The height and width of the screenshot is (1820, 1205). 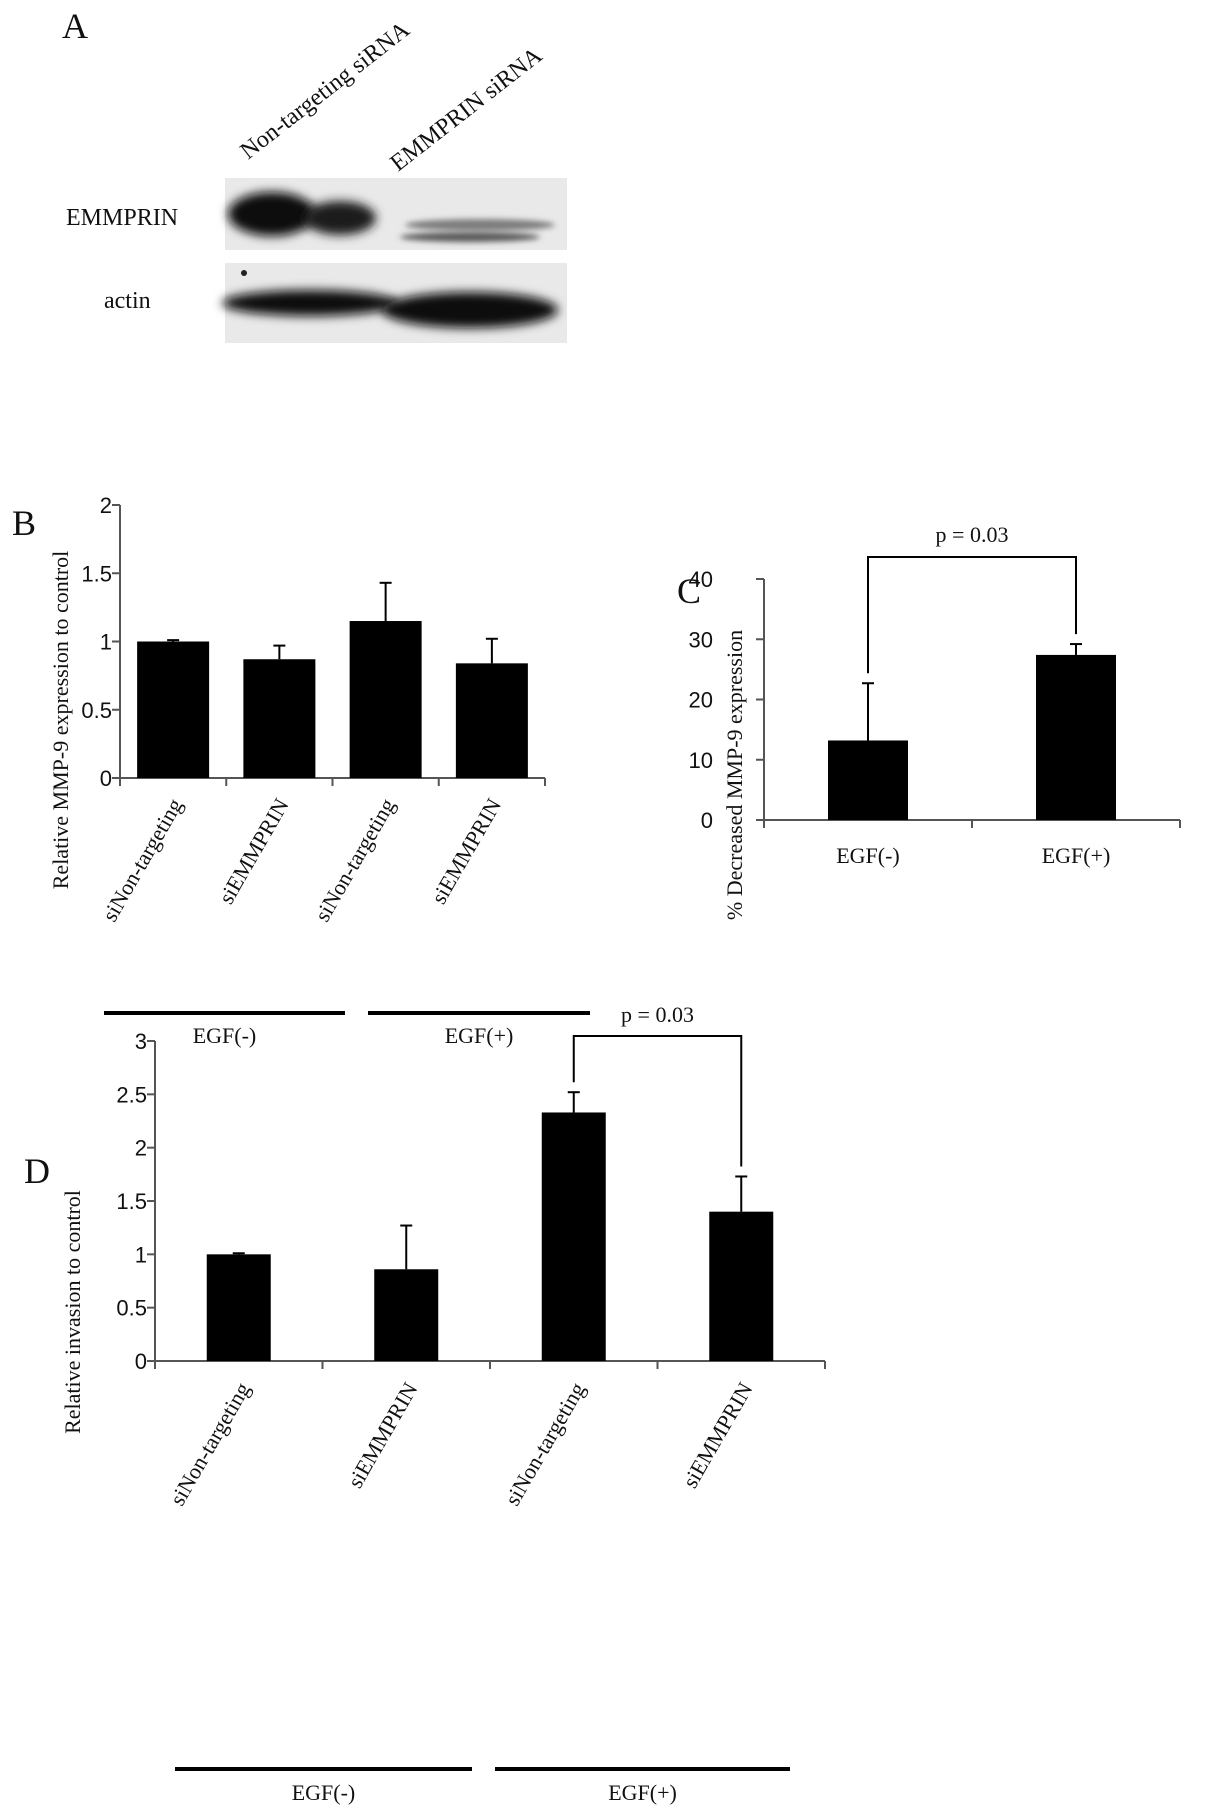 What do you see at coordinates (72, 1312) in the screenshot?
I see `chart-d-y-axis-label: Relative invasion to control` at bounding box center [72, 1312].